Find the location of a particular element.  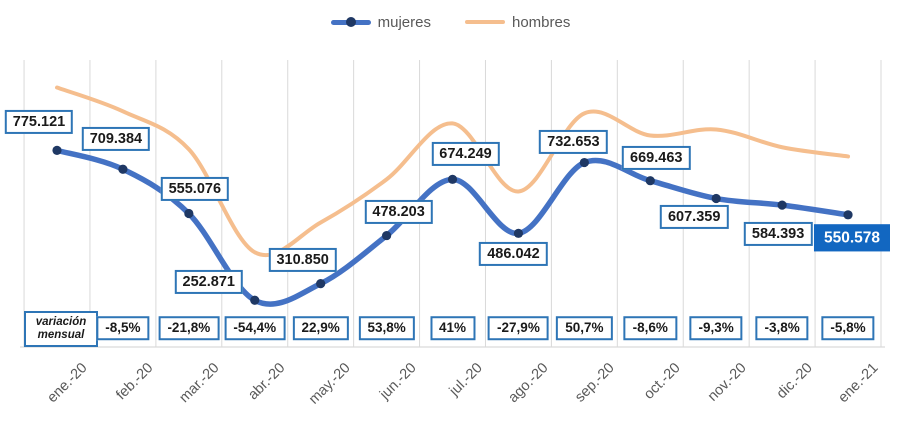

variation-nov.-20: -9,3% is located at coordinates (716, 328).